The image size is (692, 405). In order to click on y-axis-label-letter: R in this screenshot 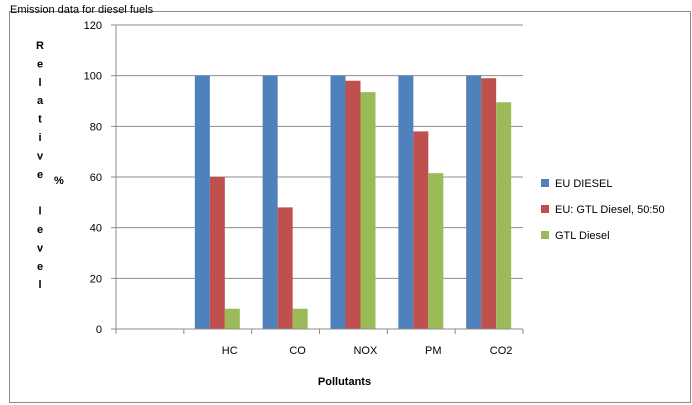, I will do `click(40, 46)`.